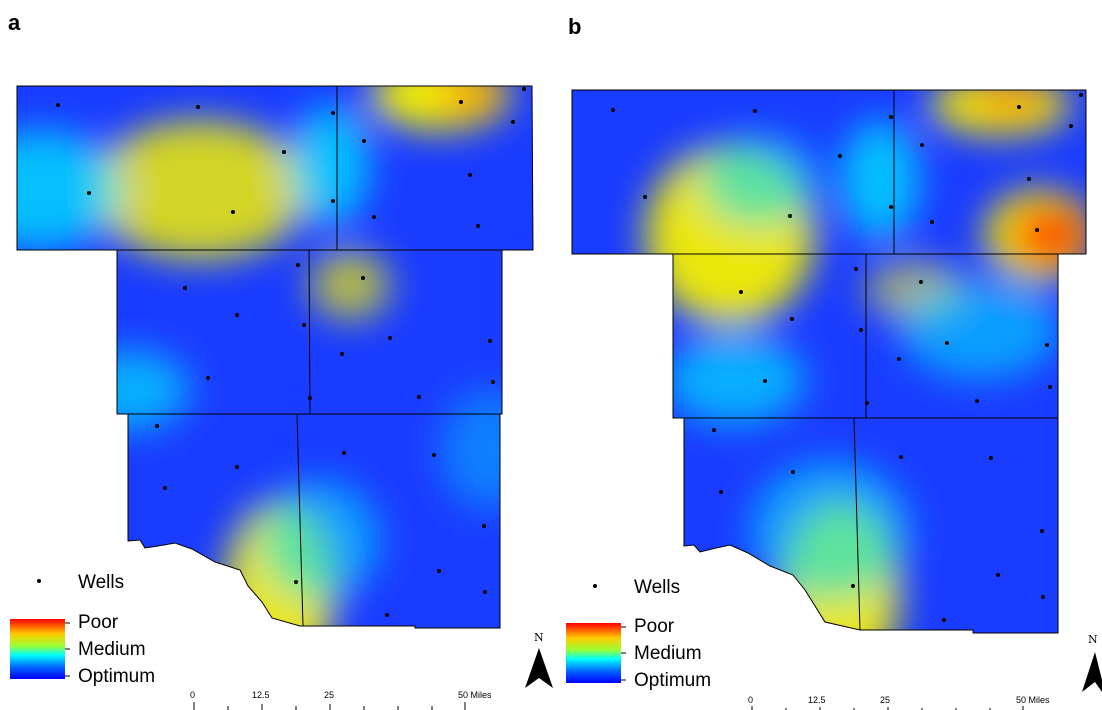  What do you see at coordinates (341, 700) in the screenshot?
I see `panel-a-scale-bar: 0 12.5 25 50 Miles` at bounding box center [341, 700].